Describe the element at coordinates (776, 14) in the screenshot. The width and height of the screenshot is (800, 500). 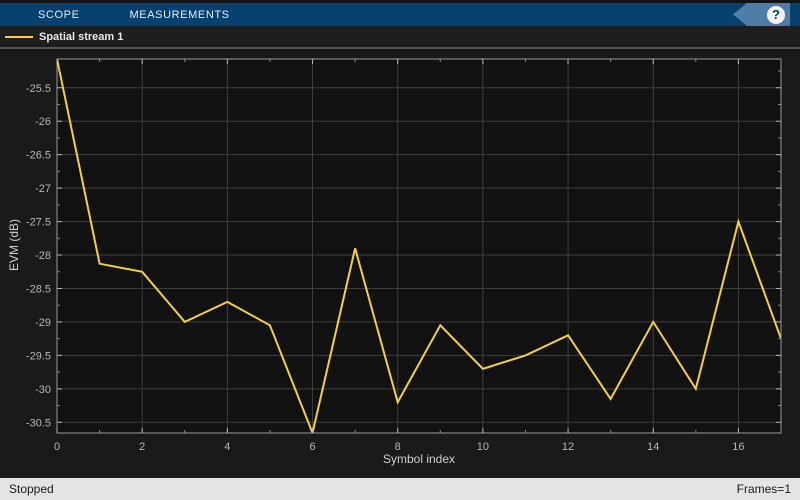
I see `help-question-icon: ?` at that location.